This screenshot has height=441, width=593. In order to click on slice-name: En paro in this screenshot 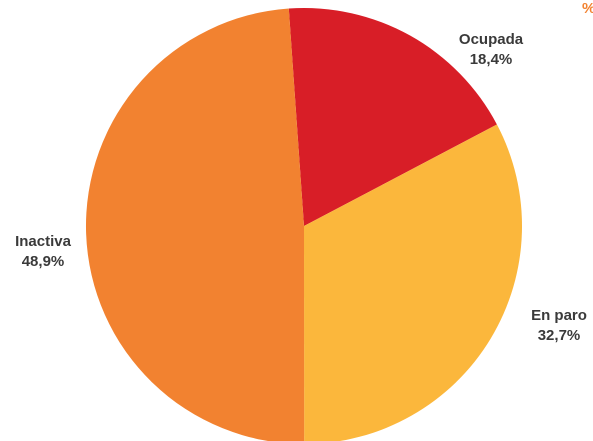, I will do `click(559, 315)`.